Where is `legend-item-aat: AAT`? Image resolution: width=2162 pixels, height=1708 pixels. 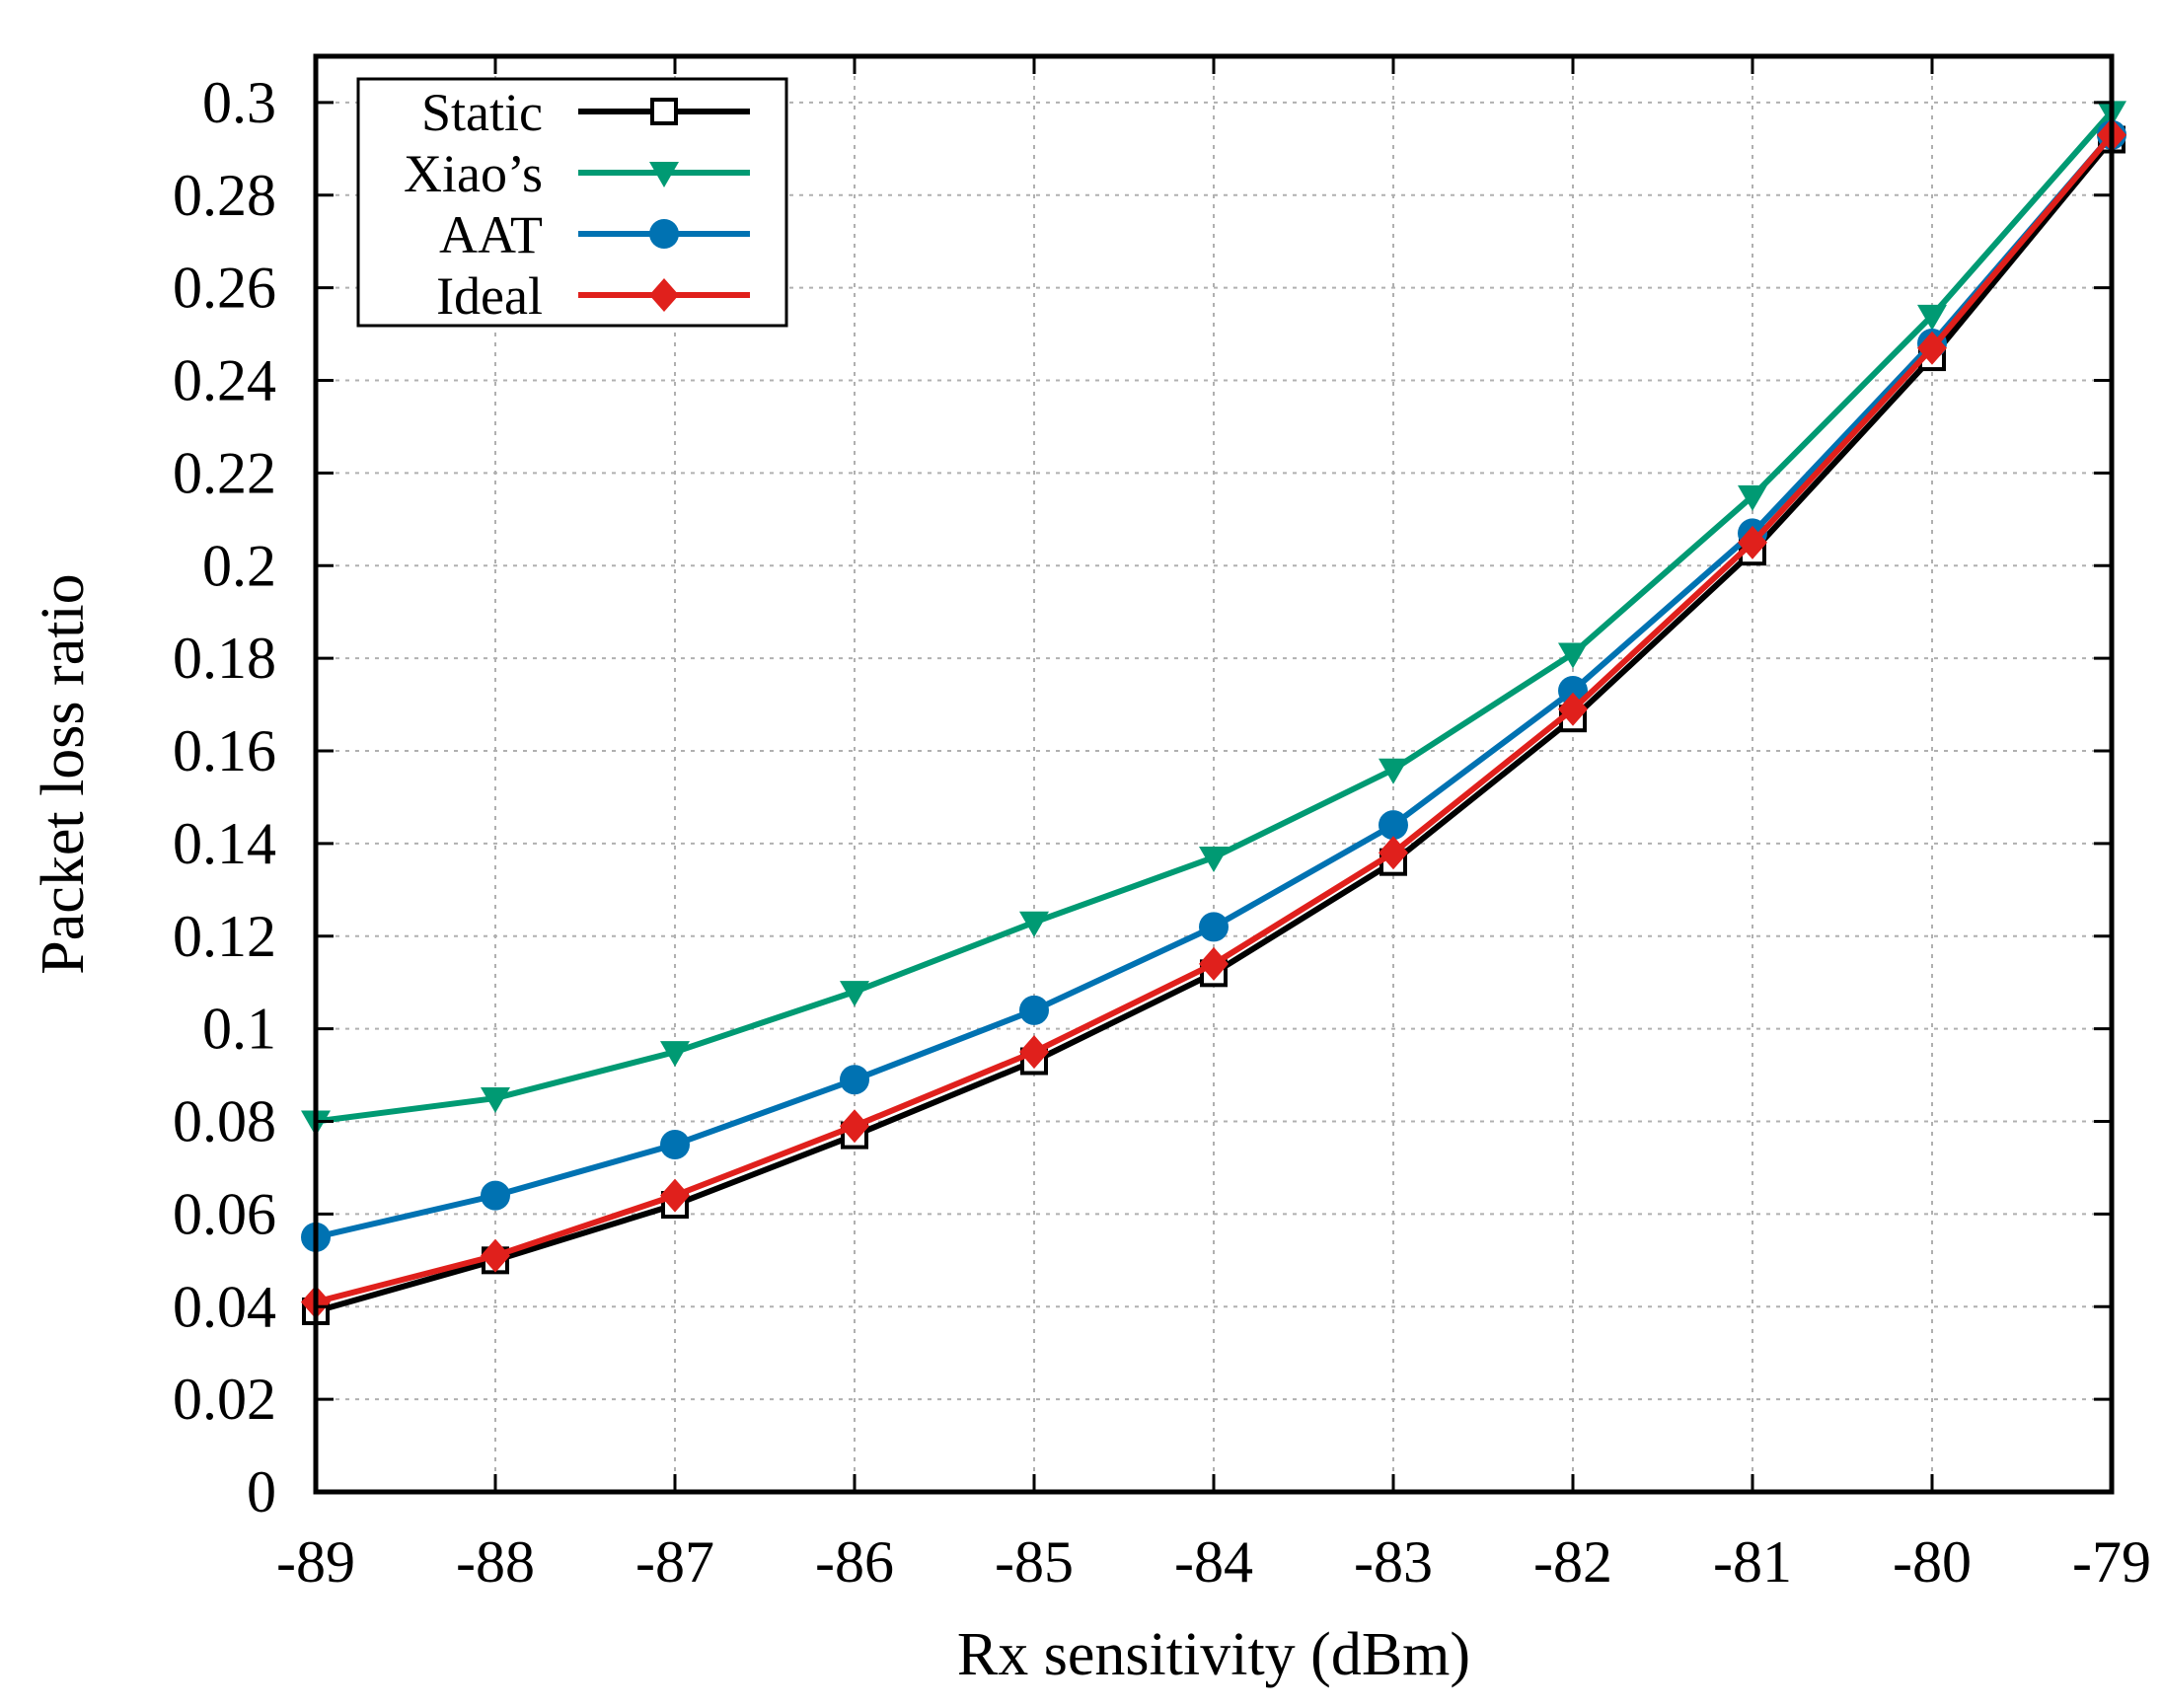 legend-item-aat: AAT is located at coordinates (595, 234).